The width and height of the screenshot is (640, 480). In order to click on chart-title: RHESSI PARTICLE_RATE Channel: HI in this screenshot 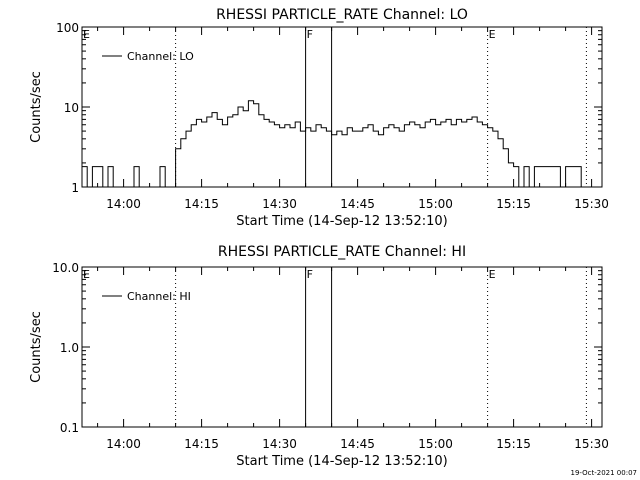, I will do `click(342, 252)`.